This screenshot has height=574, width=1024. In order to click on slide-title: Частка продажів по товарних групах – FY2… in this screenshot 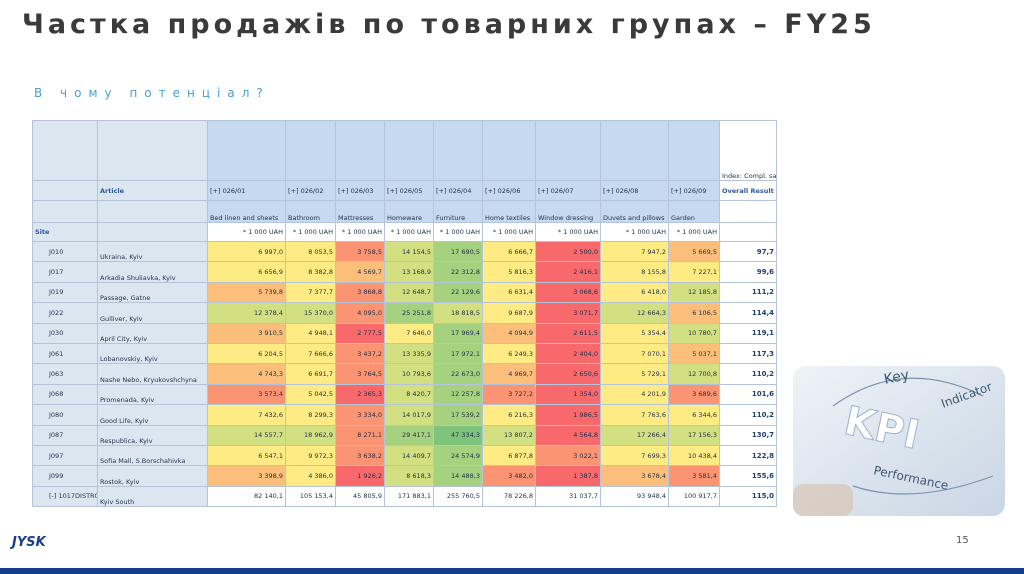, I will do `click(449, 24)`.